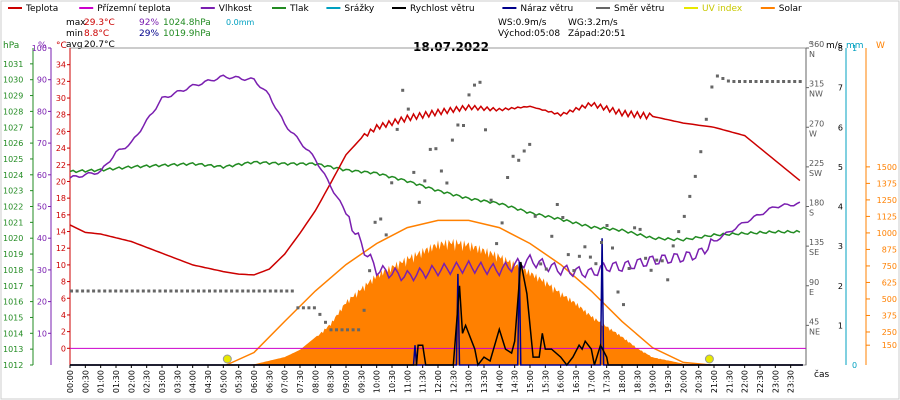  I want to click on time-tick-label-11:00: 11:00, so click(407, 381).